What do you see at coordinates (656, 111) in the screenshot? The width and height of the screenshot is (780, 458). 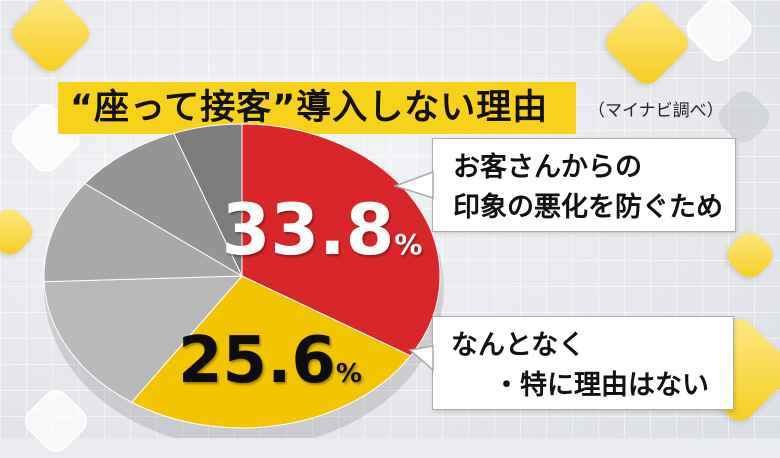 I see `source-note: （マイナビ調べ）` at bounding box center [656, 111].